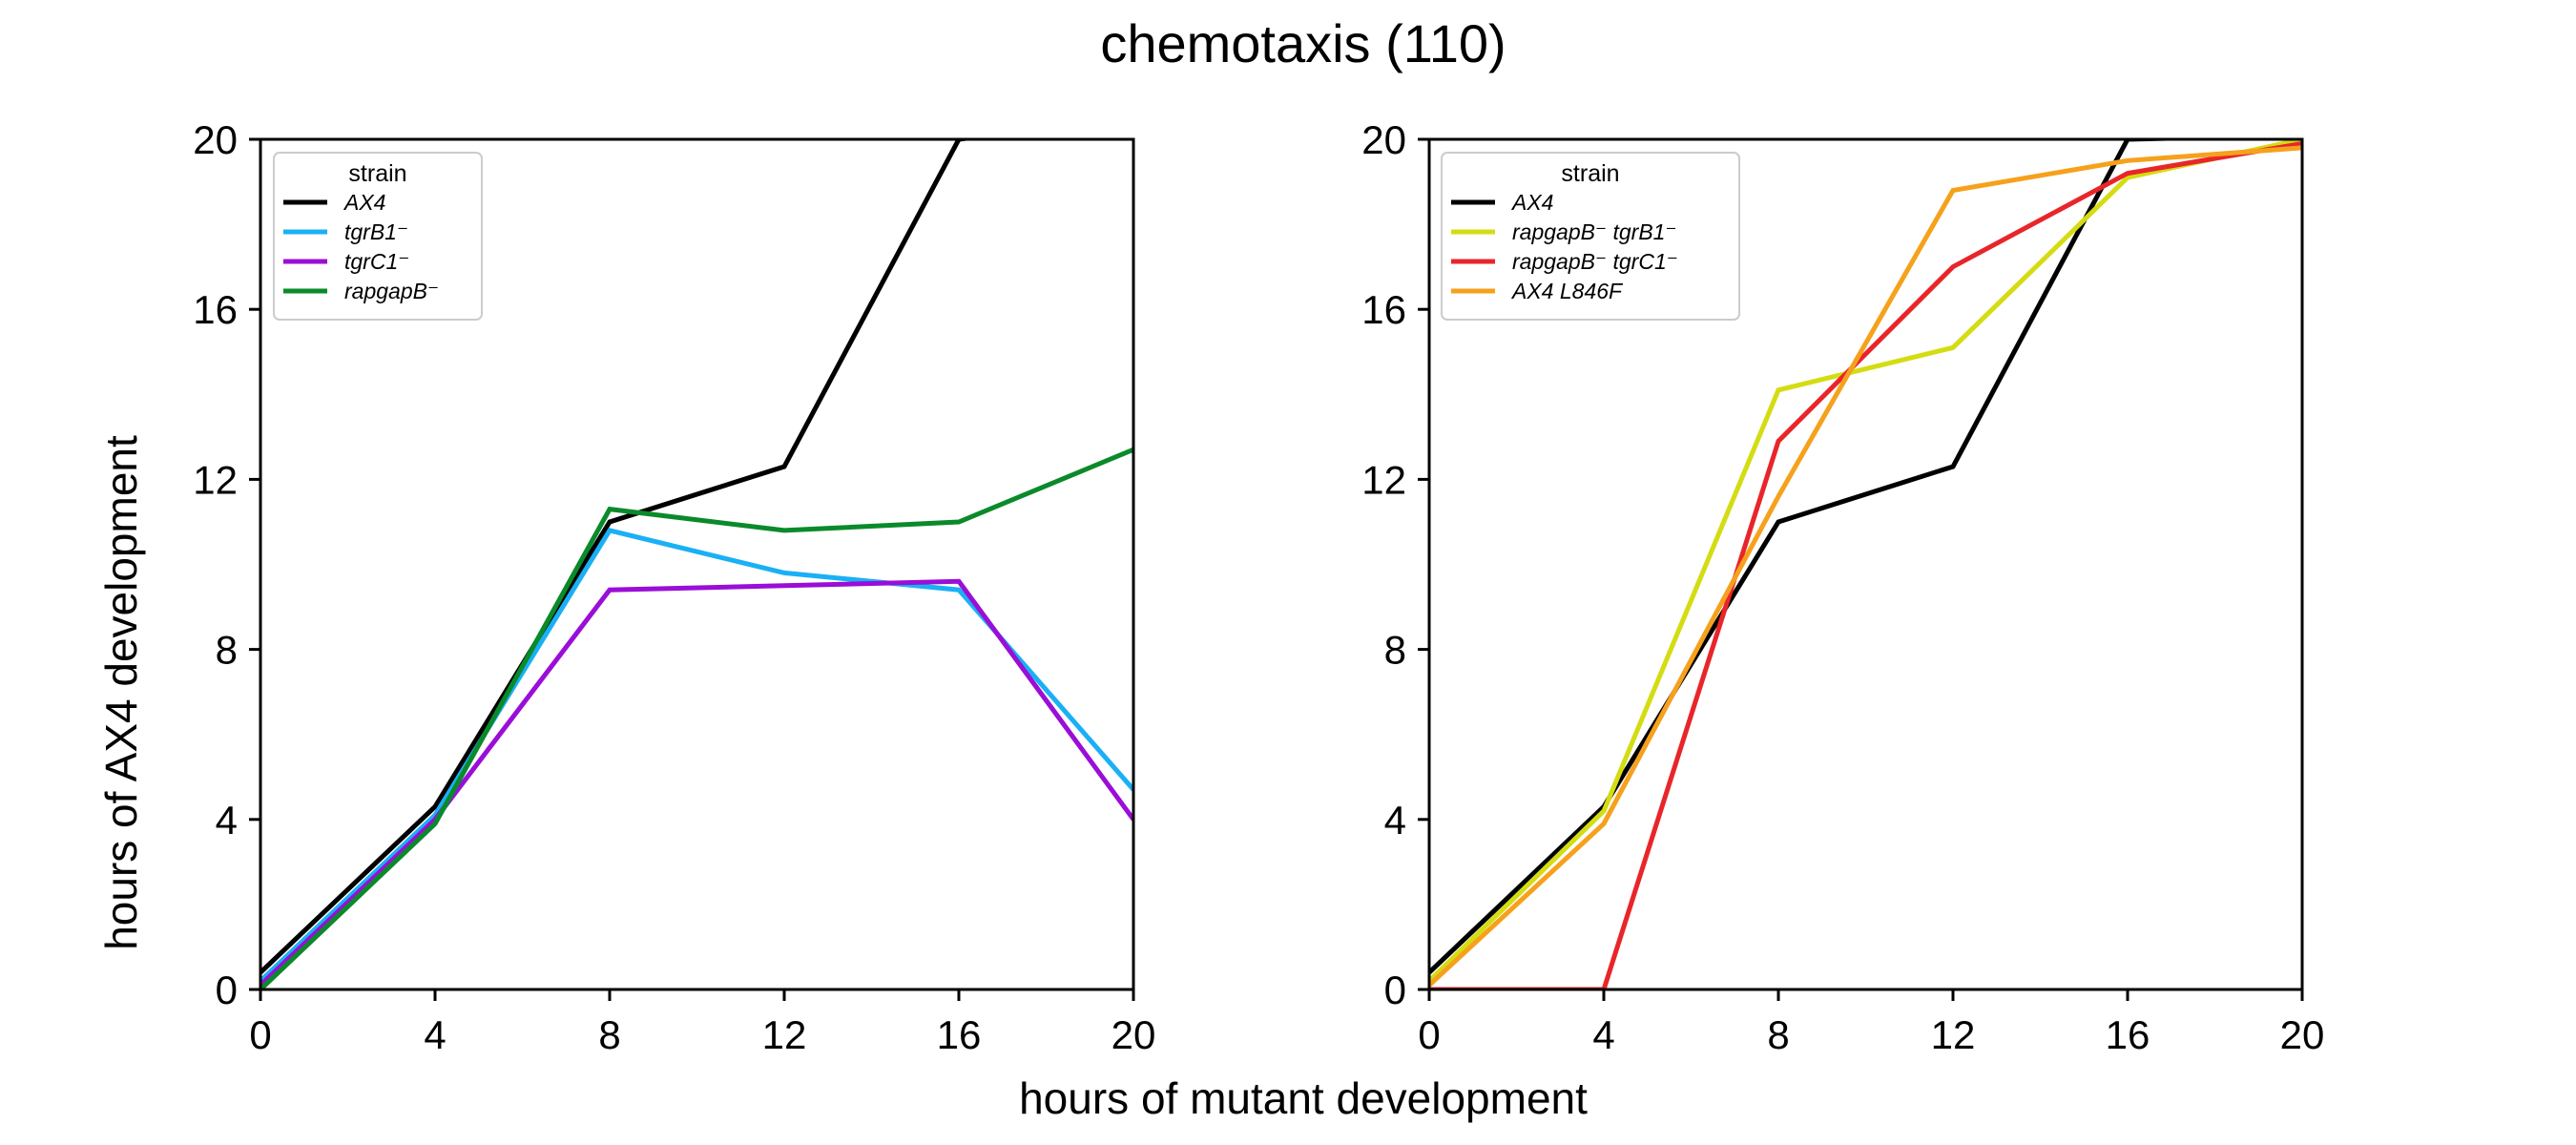 Image resolution: width=2576 pixels, height=1145 pixels. Describe the element at coordinates (1595, 261) in the screenshot. I see `legend-label-2: rapgapB⁻ tgrC1⁻` at that location.